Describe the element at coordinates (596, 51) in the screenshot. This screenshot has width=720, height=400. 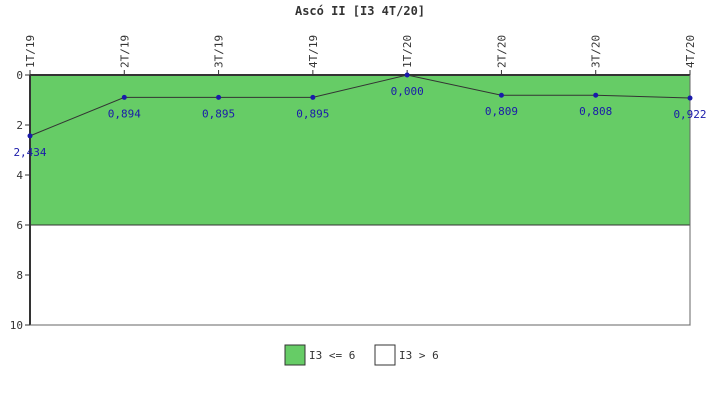
I see `x-tick-label: 3T/20` at that location.